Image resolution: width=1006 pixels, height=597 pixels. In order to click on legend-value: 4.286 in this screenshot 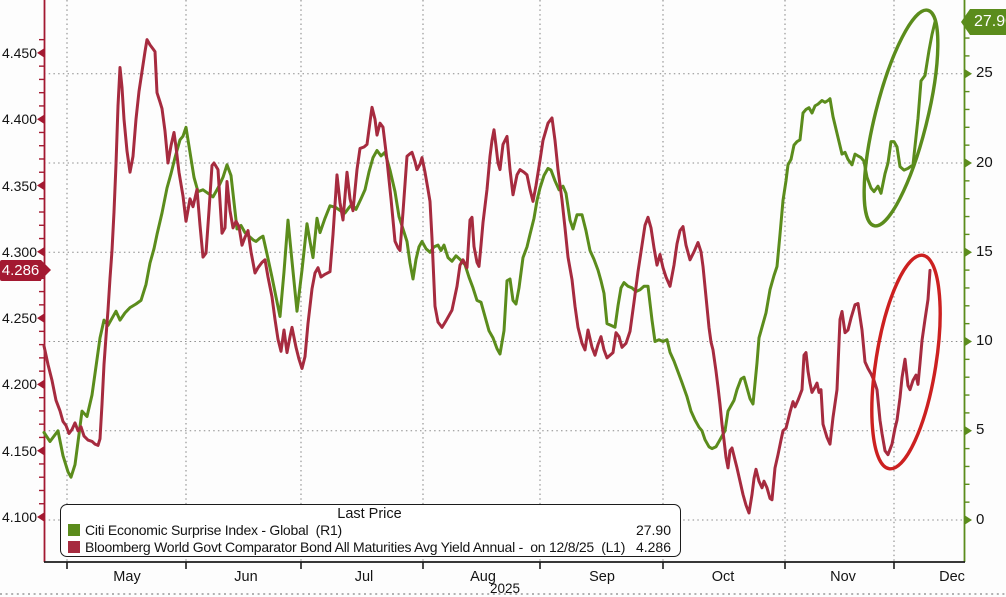, I will do `click(653, 546)`.